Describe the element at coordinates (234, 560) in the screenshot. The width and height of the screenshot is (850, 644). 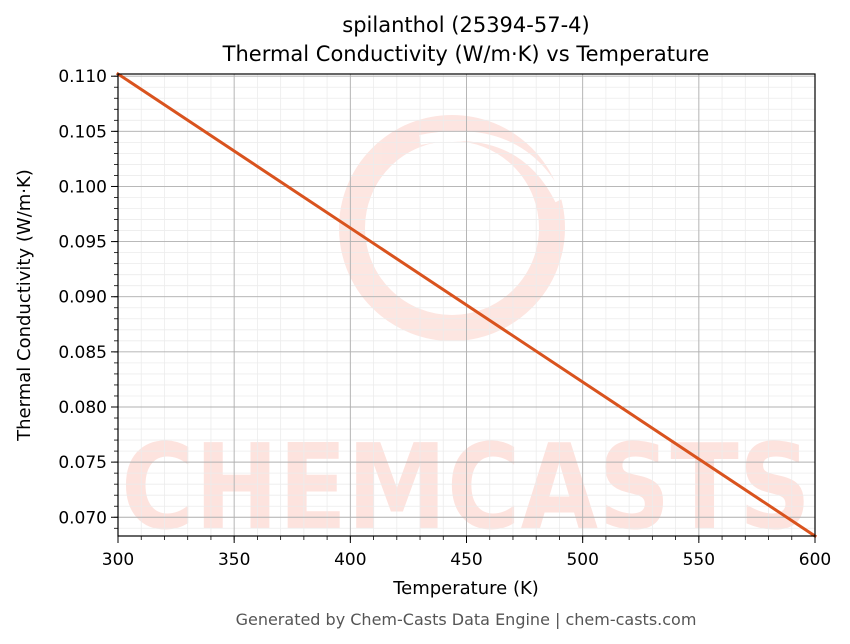
I see `x-tick-label: 350` at that location.